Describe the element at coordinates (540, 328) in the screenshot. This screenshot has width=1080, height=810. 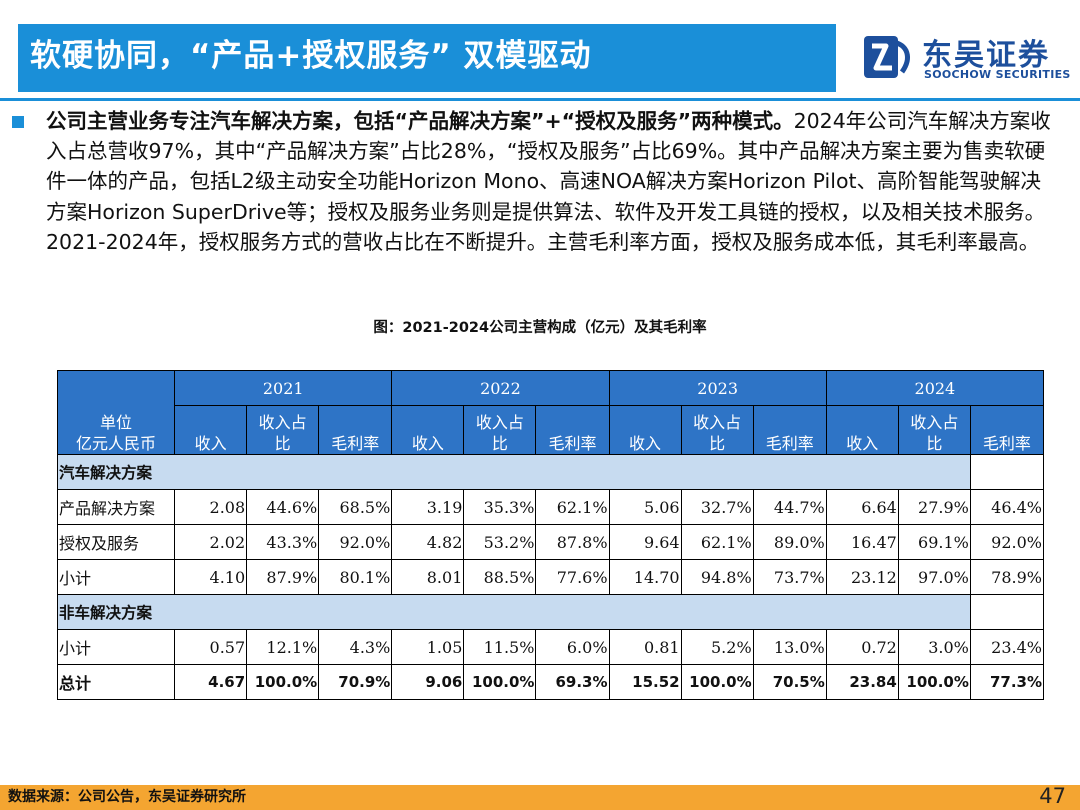
I see `figure-title: 图：2021-2024公司主营构成（亿元）及其毛利率` at that location.